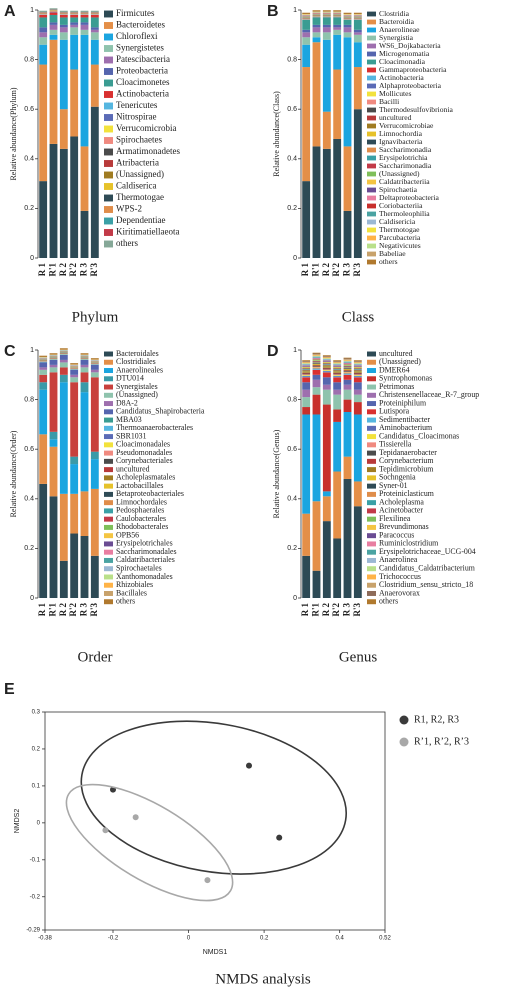 The image size is (526, 995). What do you see at coordinates (137, 105) in the screenshot?
I see `legend-label: Tenericutes` at bounding box center [137, 105].